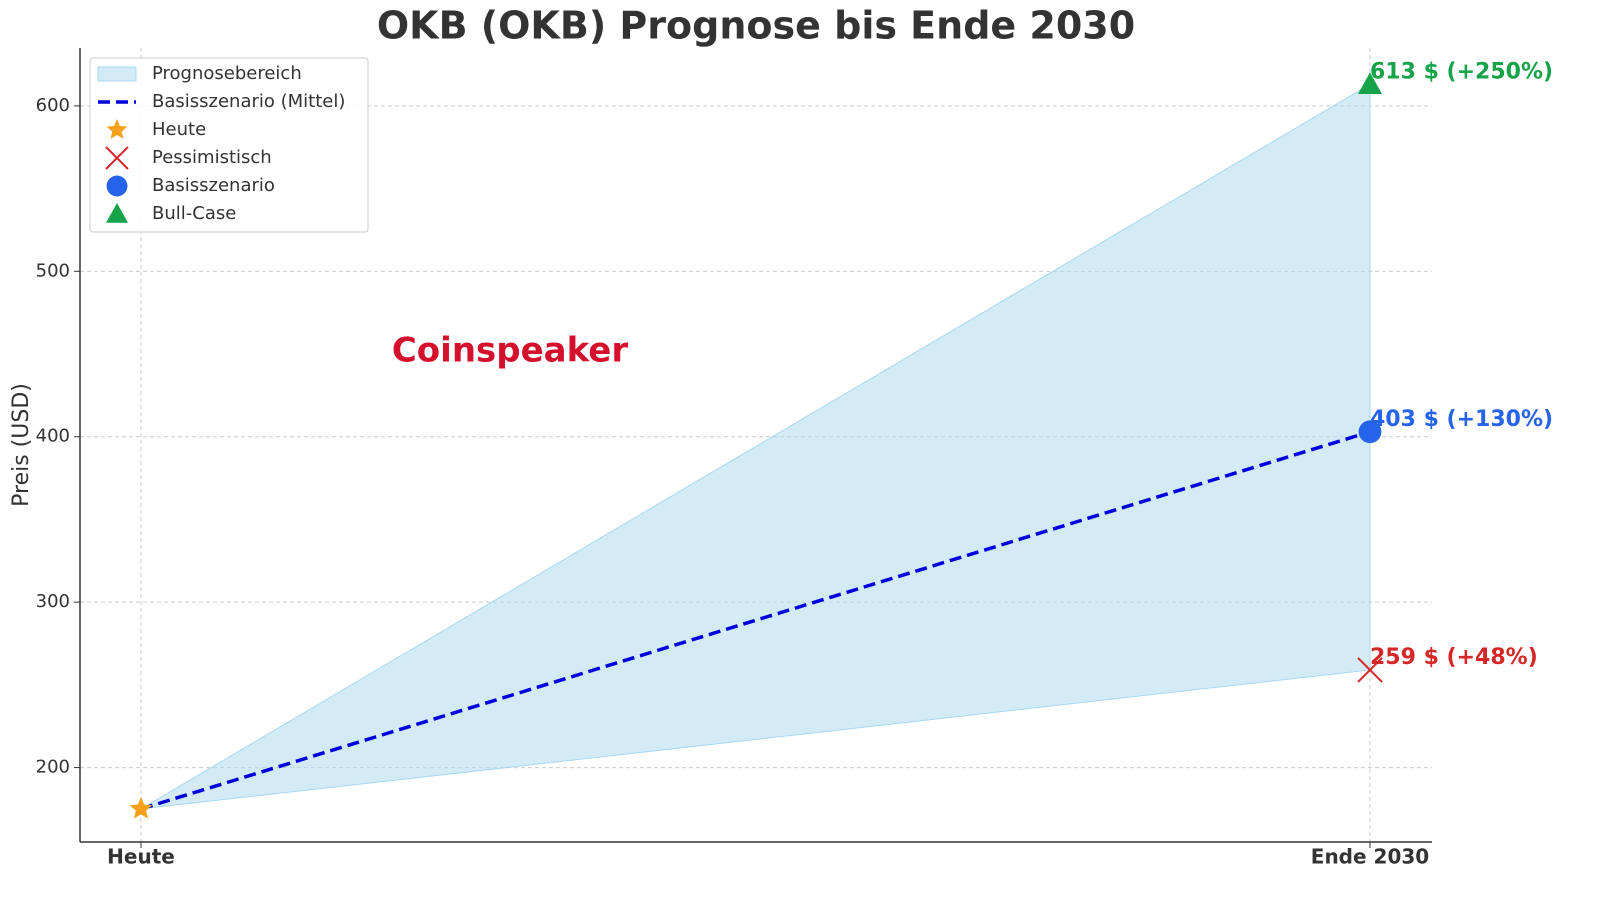 This screenshot has height=897, width=1600. Describe the element at coordinates (510, 351) in the screenshot. I see `watermark: Coinspeaker` at that location.